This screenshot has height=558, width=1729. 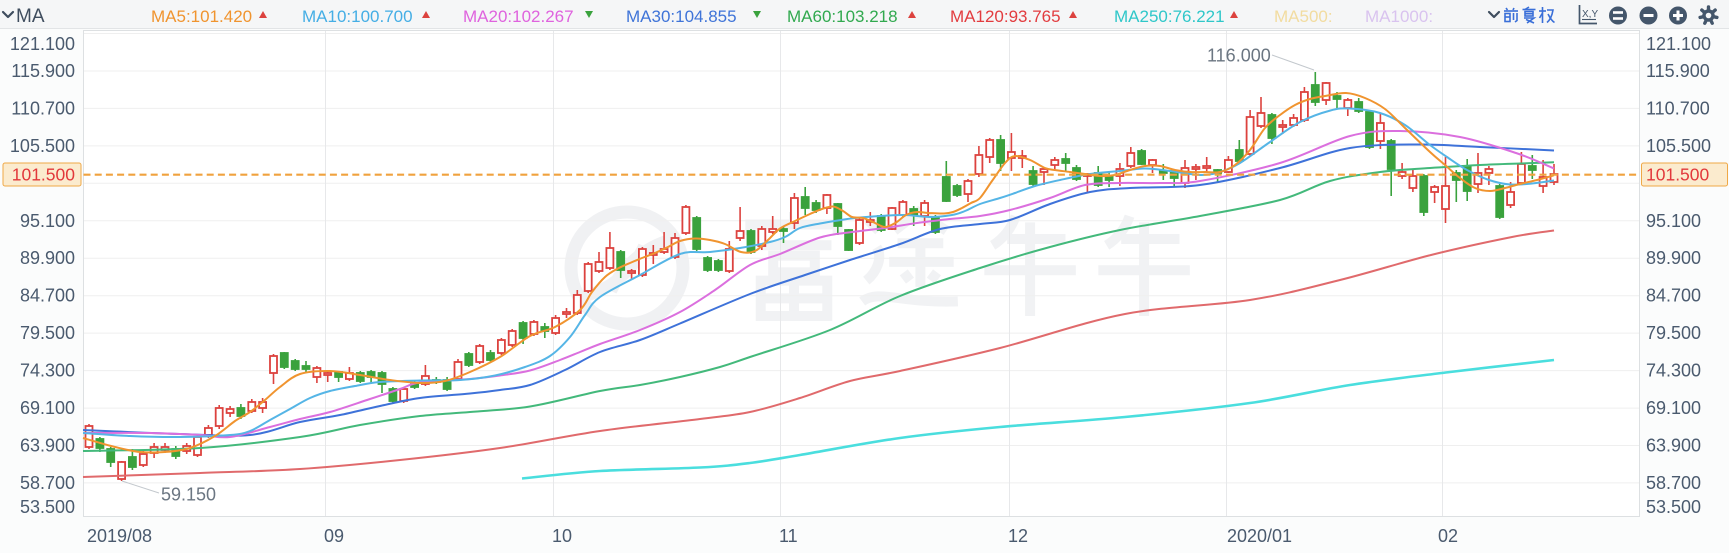 I want to click on svg-text: 116.000, so click(x=1239, y=56).